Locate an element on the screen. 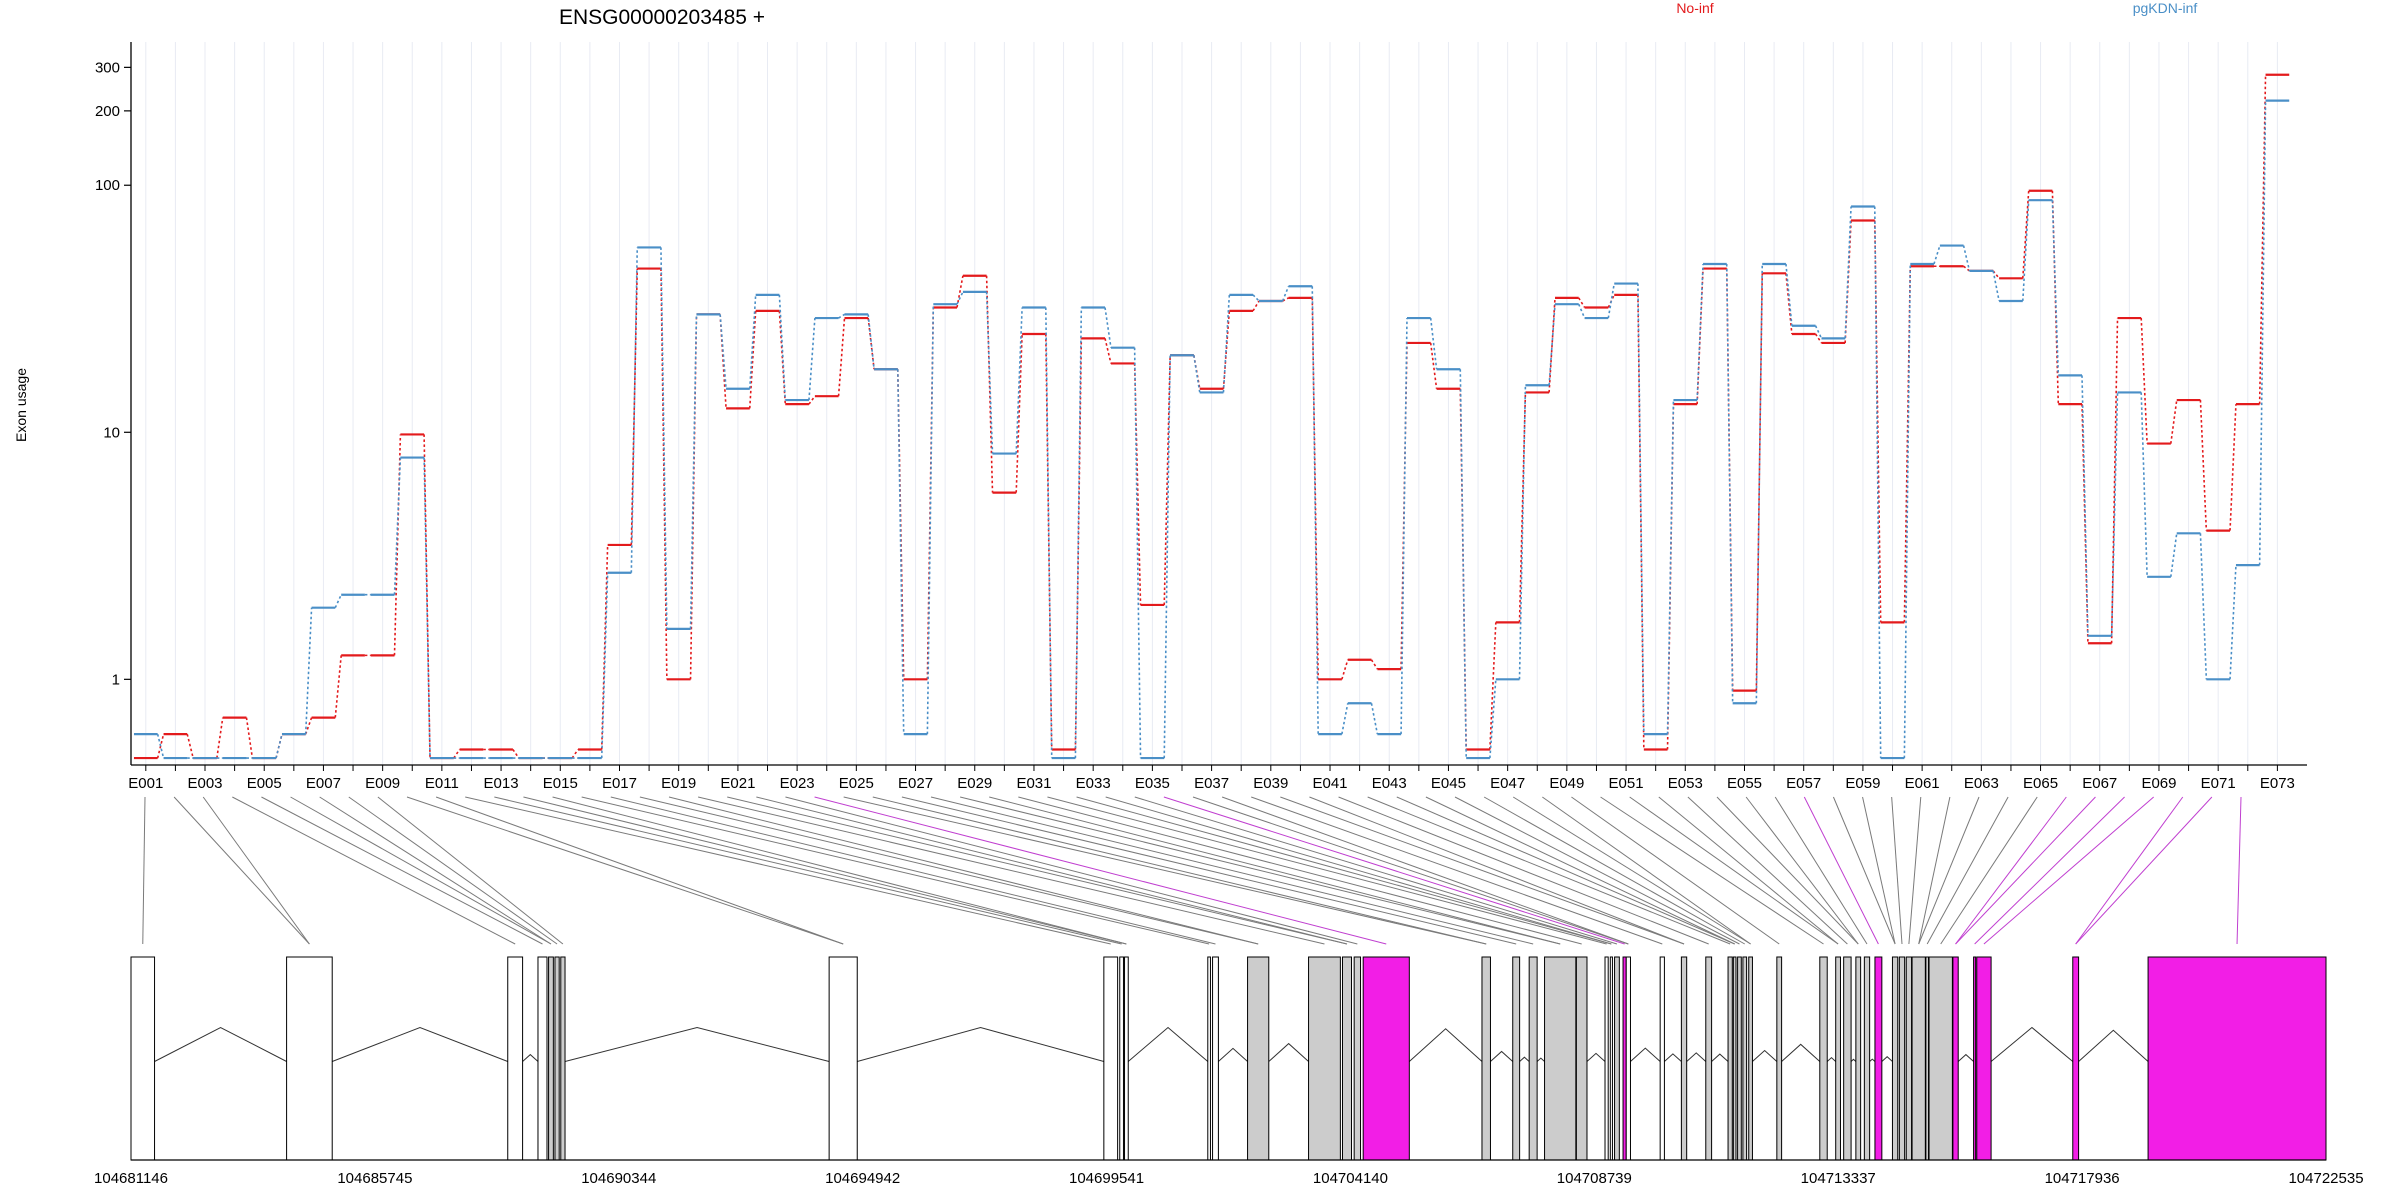 The height and width of the screenshot is (1200, 2400). genome-tick-label: 104699541 is located at coordinates (1106, 1178).